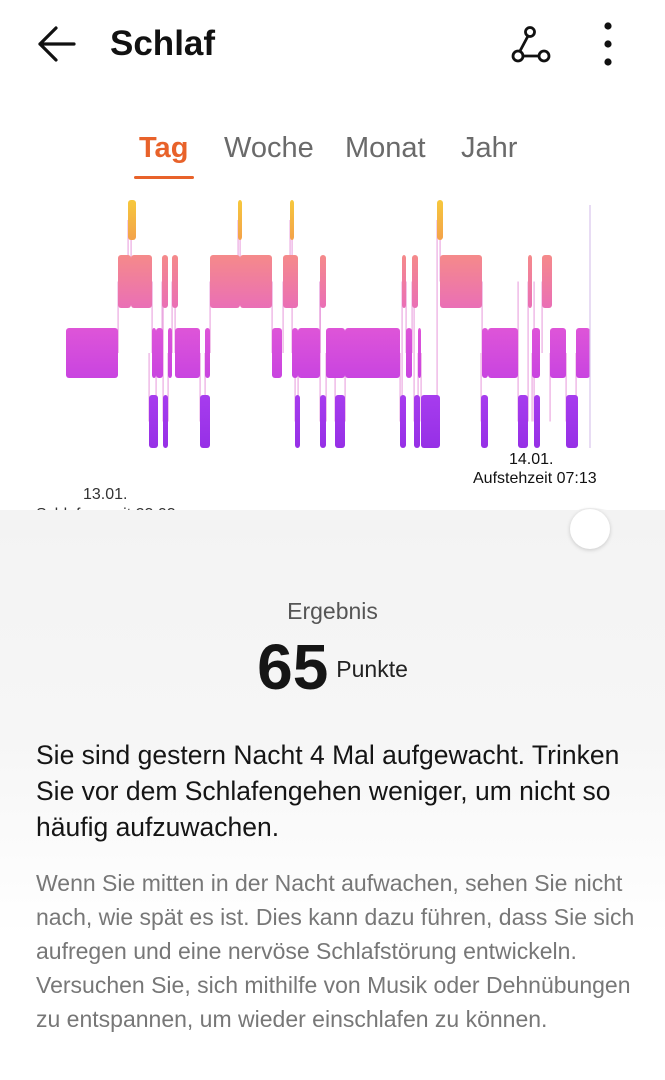  I want to click on share-icon, so click(531, 44).